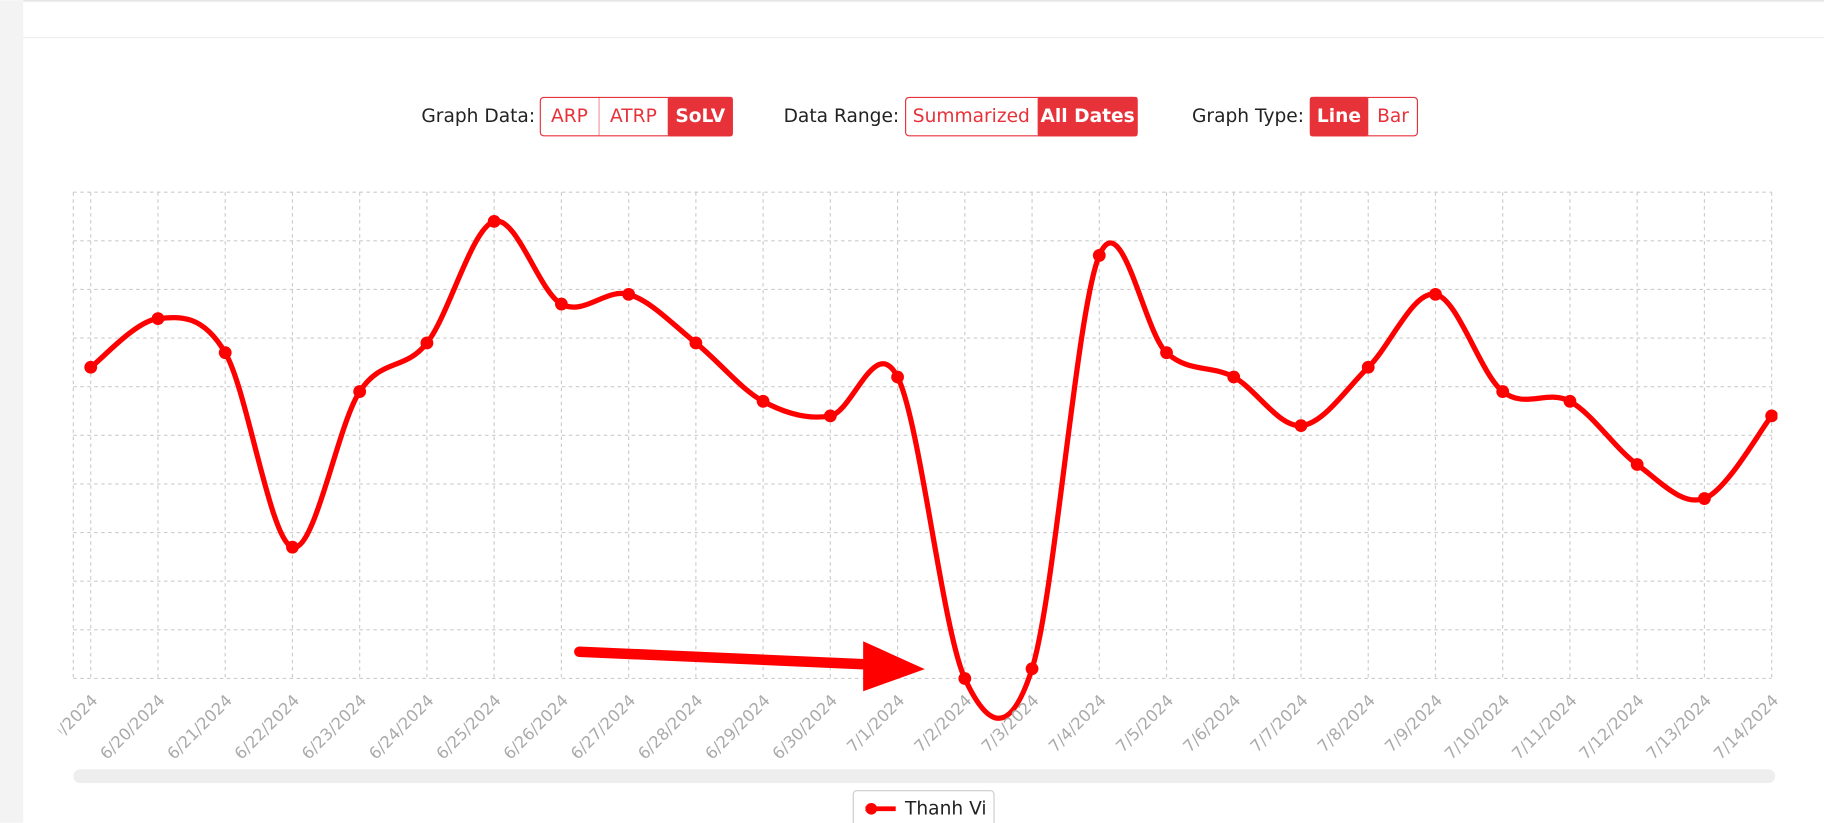  Describe the element at coordinates (1477, 727) in the screenshot. I see `x-tick-label: 7/10/2024` at that location.